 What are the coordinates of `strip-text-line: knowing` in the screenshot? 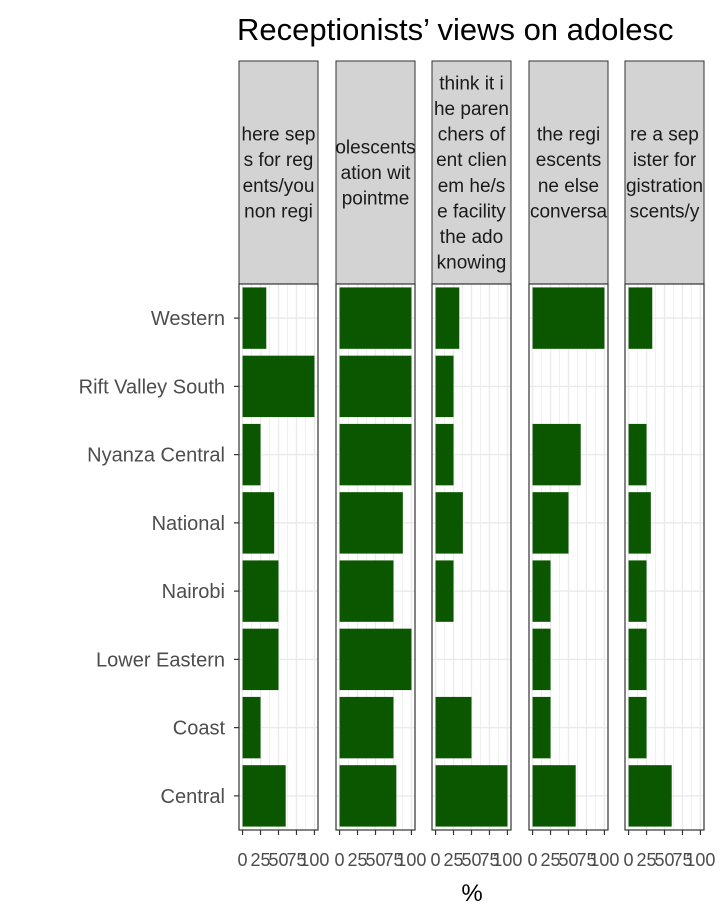 It's located at (472, 263).